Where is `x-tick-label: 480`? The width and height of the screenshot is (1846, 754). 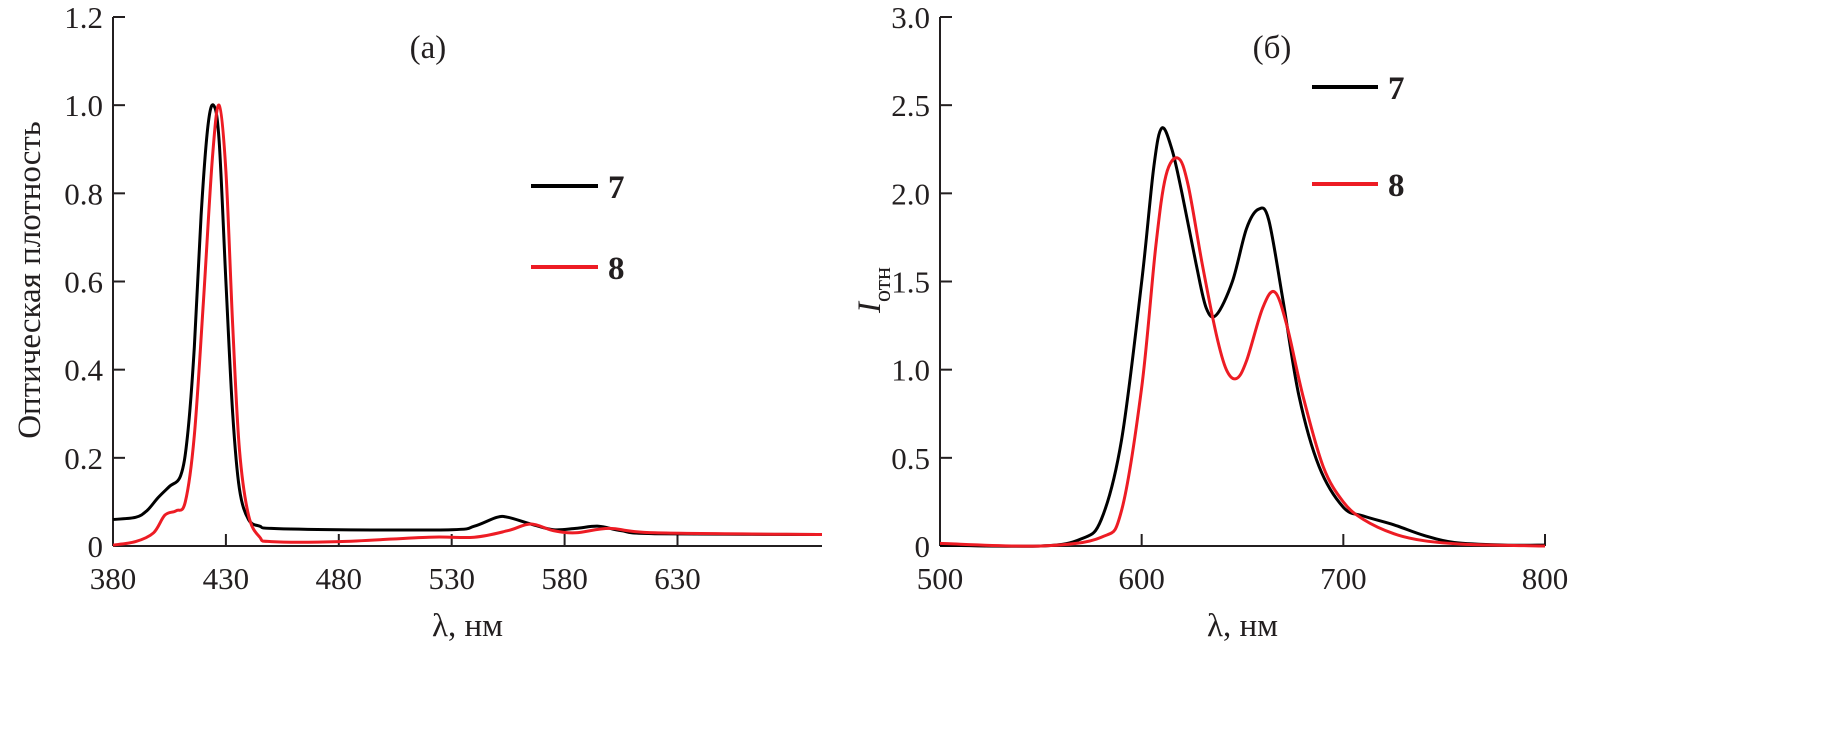 x-tick-label: 480 is located at coordinates (339, 578).